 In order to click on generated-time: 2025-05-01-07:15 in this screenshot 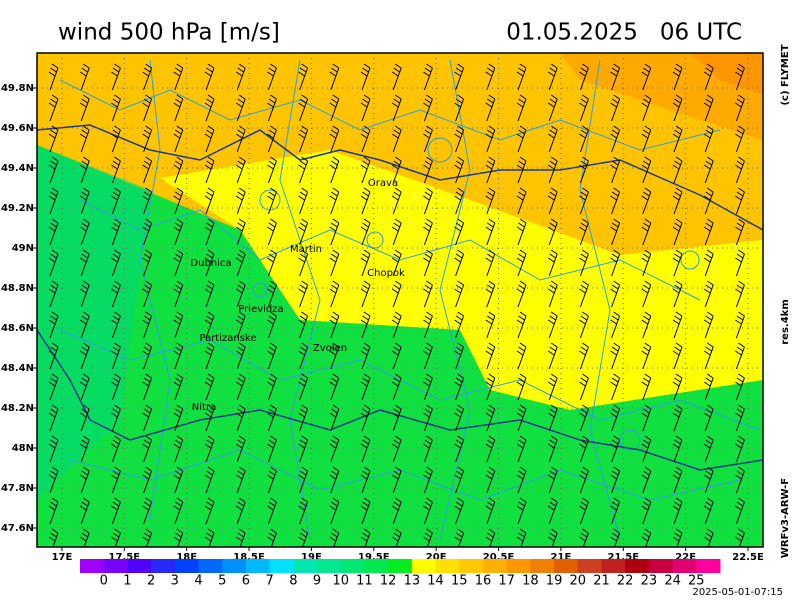, I will do `click(737, 592)`.